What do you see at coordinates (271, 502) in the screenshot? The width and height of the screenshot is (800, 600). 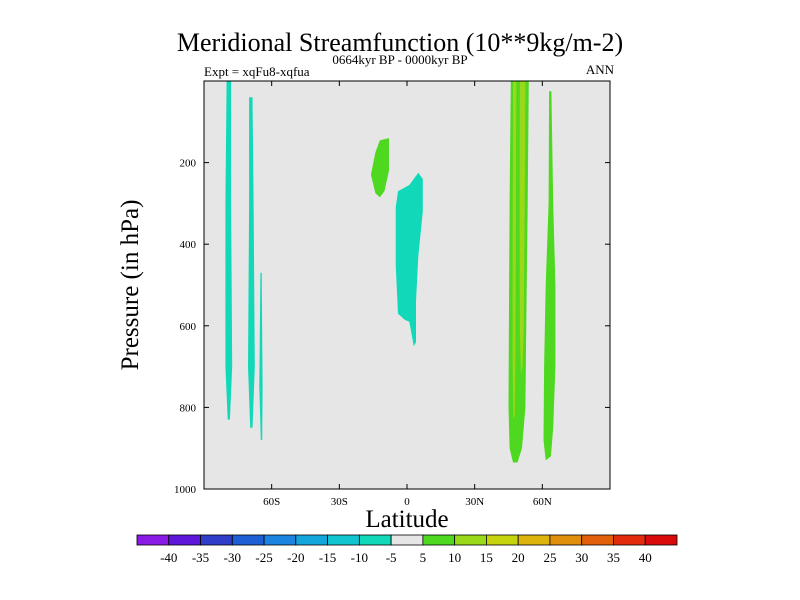 I see `x-tick-label: 60S` at bounding box center [271, 502].